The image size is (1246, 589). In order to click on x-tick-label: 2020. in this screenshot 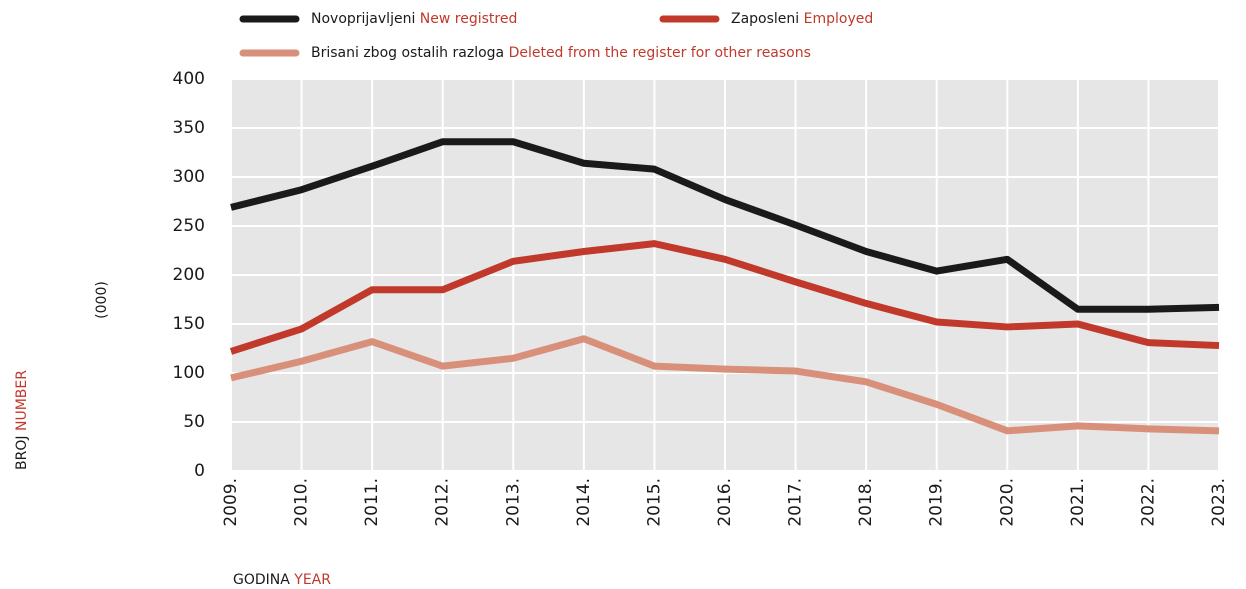, I will do `click(1007, 502)`.